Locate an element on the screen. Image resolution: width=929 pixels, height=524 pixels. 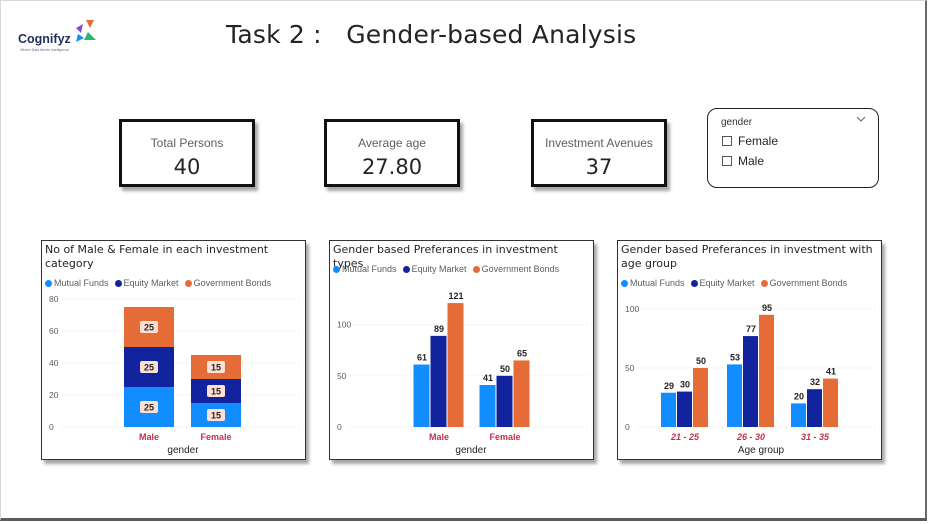
data-label: 20 is located at coordinates (799, 396).